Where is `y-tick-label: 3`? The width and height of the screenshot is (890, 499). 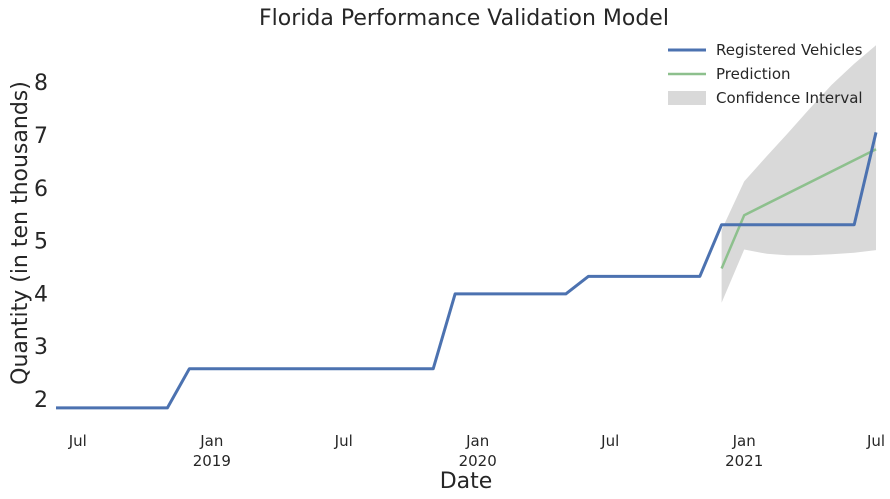
y-tick-label: 3 is located at coordinates (41, 347).